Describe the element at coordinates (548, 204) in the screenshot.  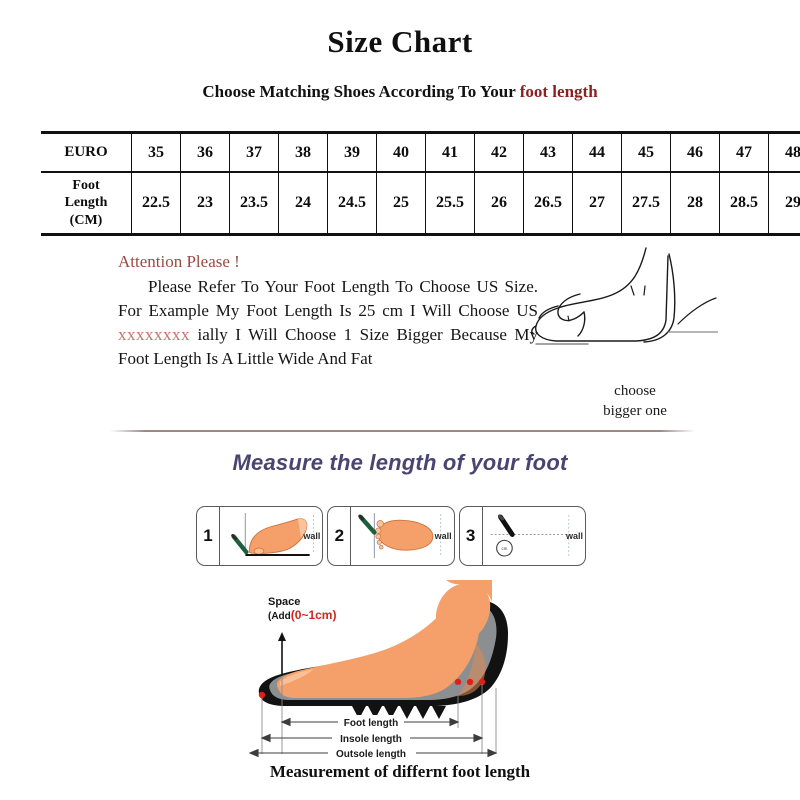
I see `table-cell-foot-8: 26.5` at that location.